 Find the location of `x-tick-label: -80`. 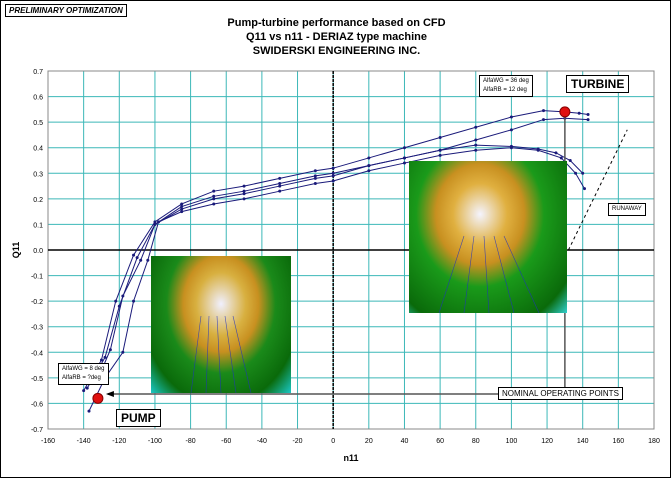

x-tick-label: -80 is located at coordinates (191, 441).